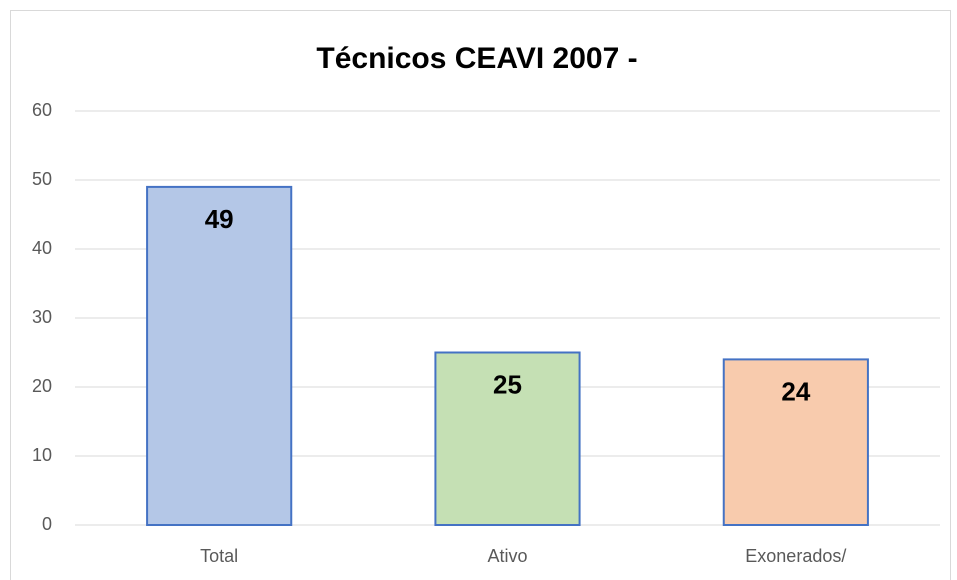 This screenshot has height=580, width=957. What do you see at coordinates (42, 455) in the screenshot?
I see `y-tick-label: 10` at bounding box center [42, 455].